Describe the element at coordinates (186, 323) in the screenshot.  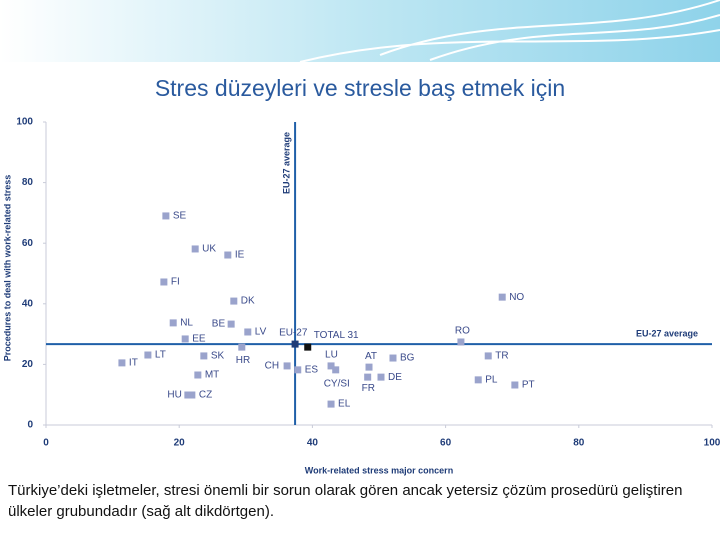
I see `point-label: NL` at that location.